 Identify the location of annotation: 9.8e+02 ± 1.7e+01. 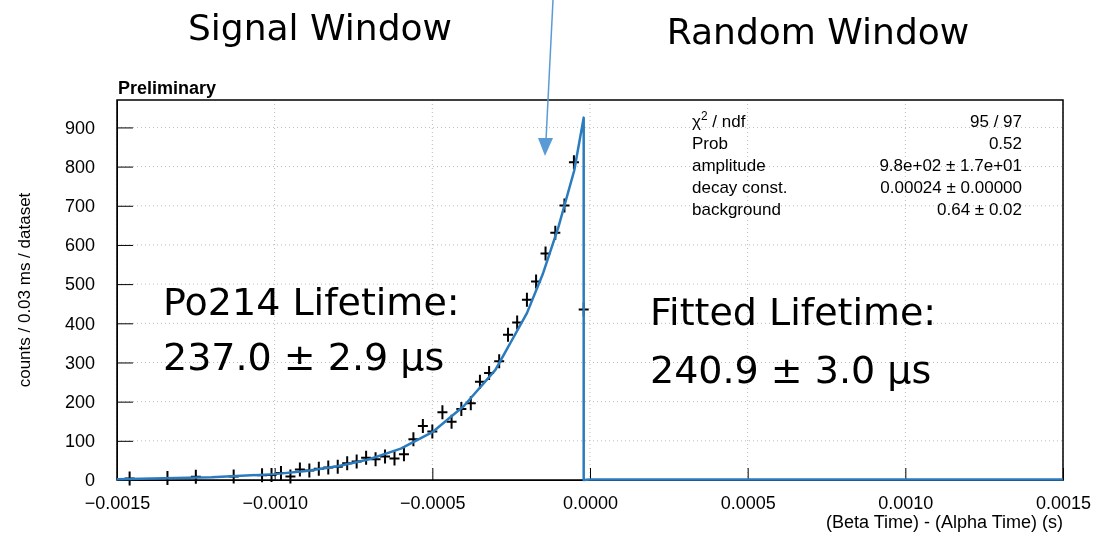
(950, 165).